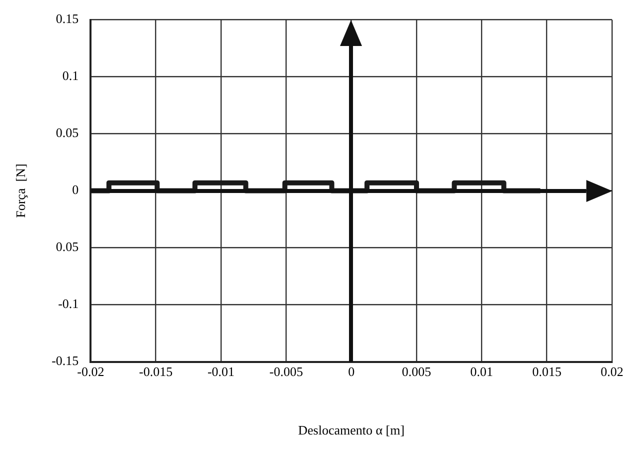  I want to click on x-tick-label: 0.005, so click(417, 372).